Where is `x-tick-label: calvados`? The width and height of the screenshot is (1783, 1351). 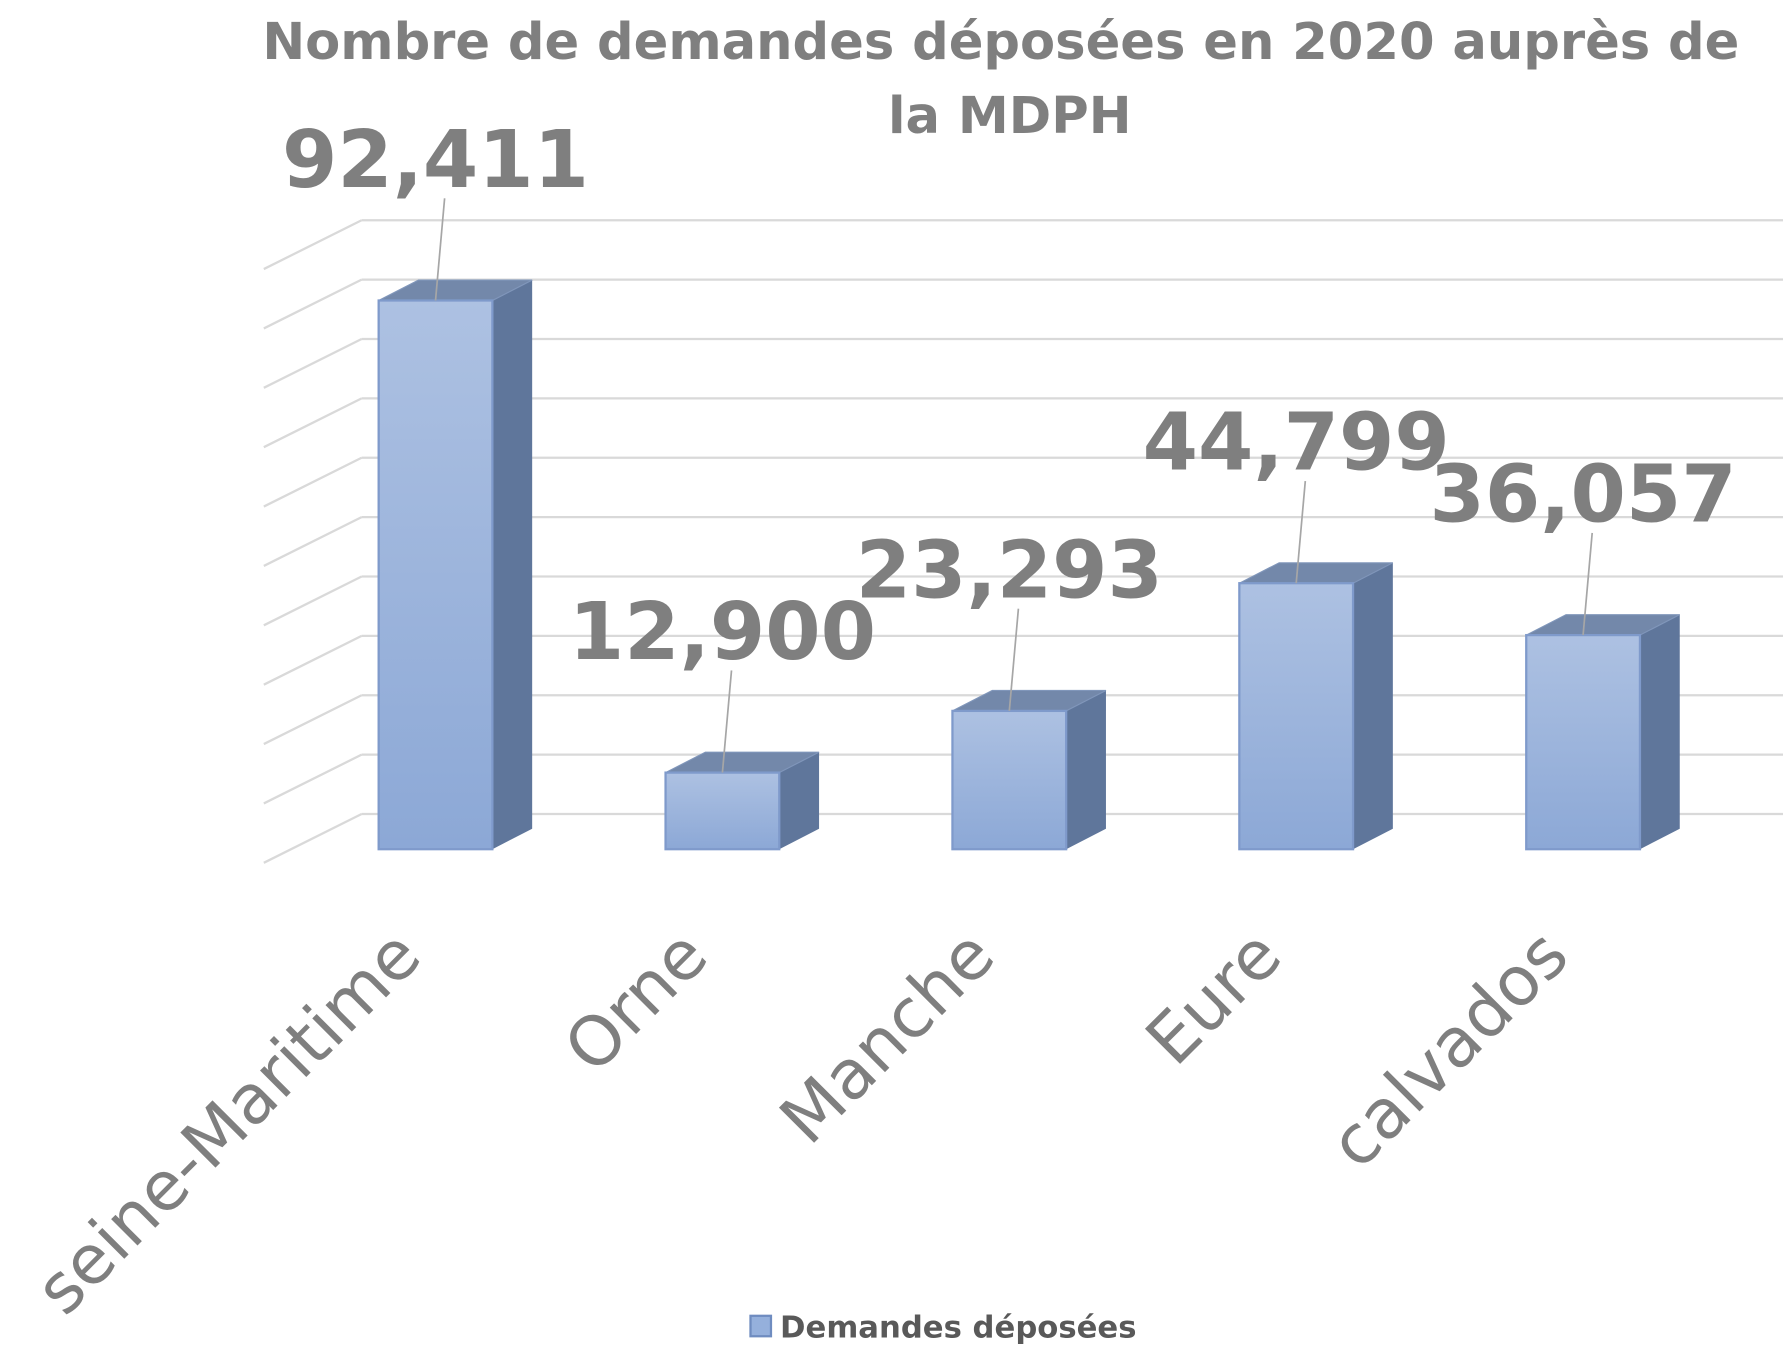 x-tick-label: calvados is located at coordinates (1449, 1050).